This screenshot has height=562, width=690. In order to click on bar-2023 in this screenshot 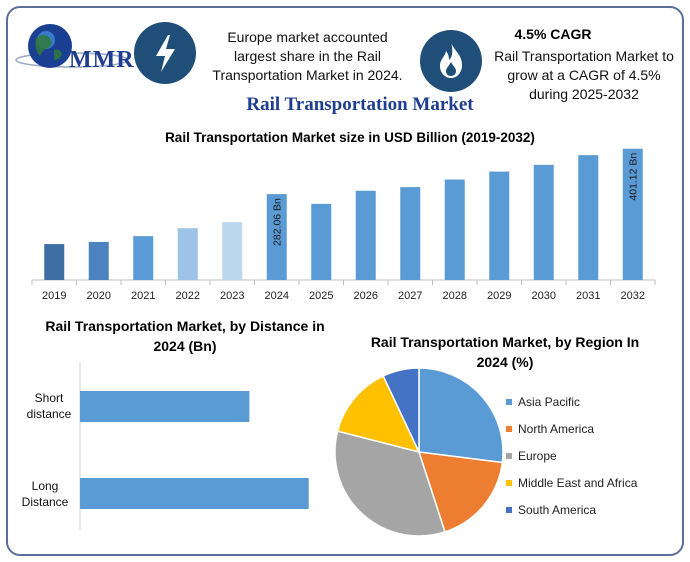, I will do `click(232, 251)`.